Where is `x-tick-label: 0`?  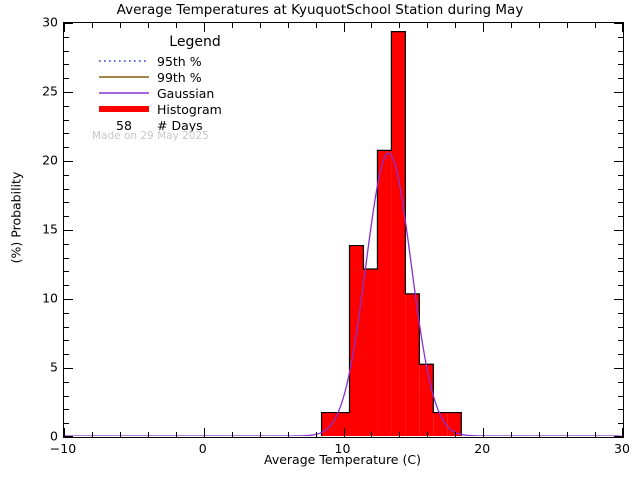 x-tick-label: 0 is located at coordinates (202, 448).